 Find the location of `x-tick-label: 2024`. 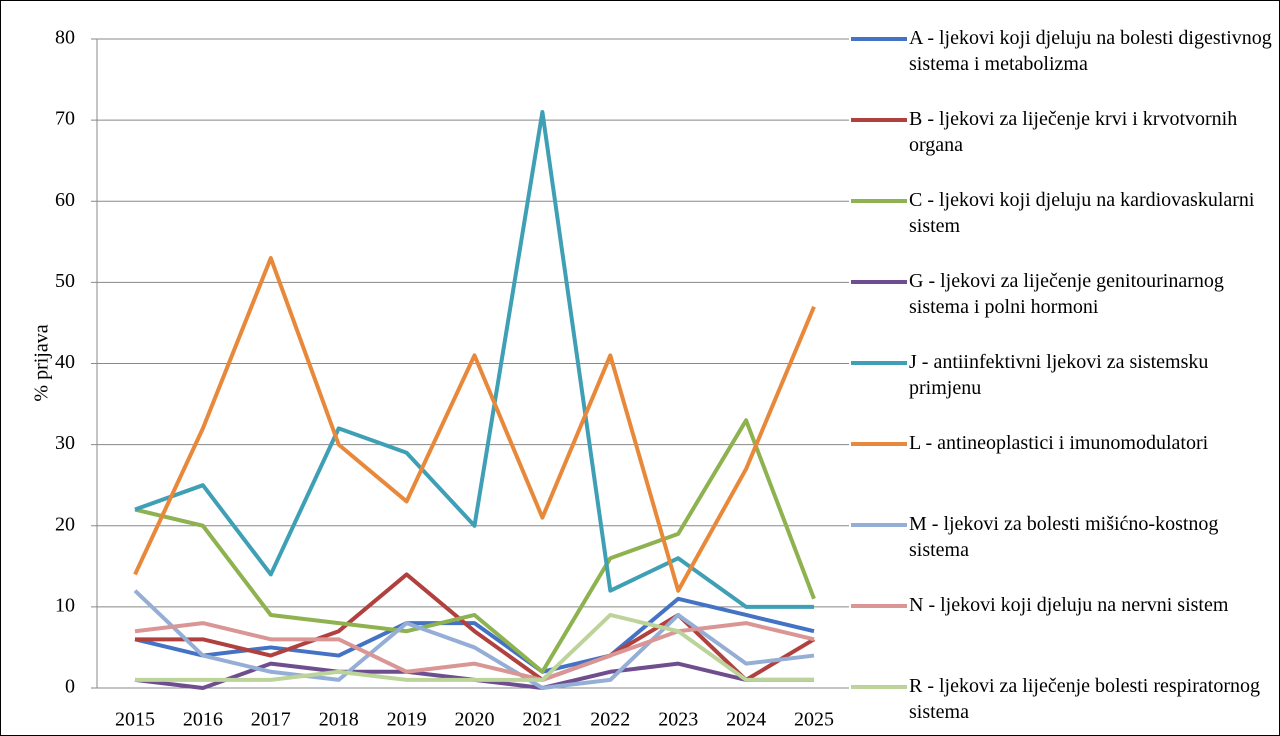

x-tick-label: 2024 is located at coordinates (746, 720).